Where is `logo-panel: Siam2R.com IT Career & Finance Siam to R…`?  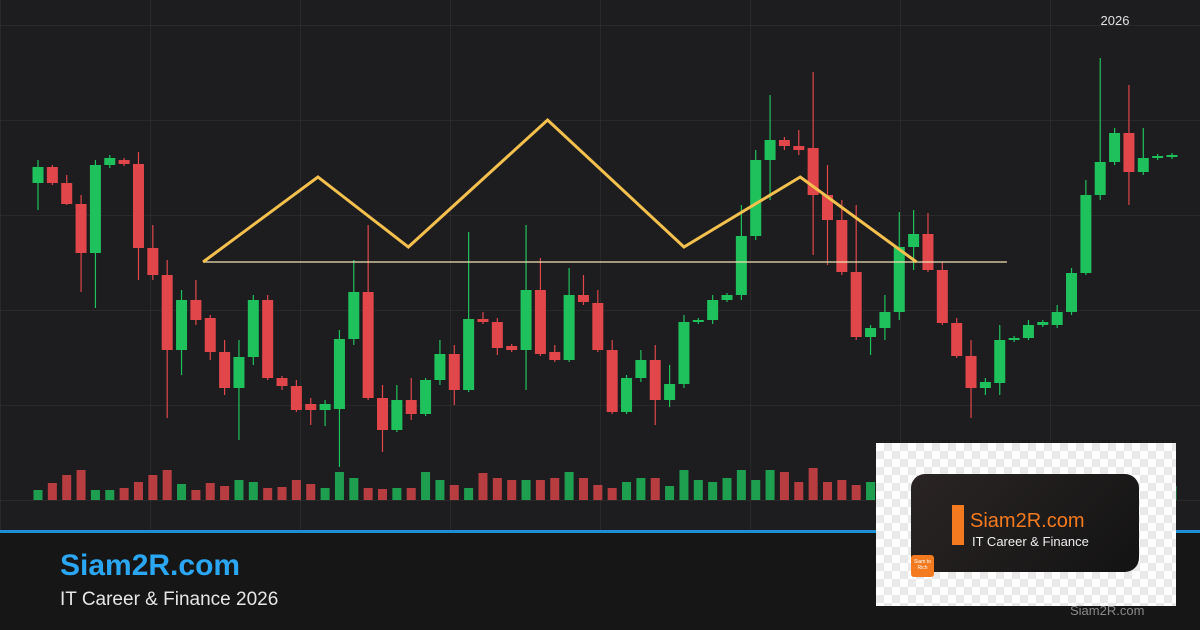
logo-panel: Siam2R.com IT Career & Finance Siam to R… is located at coordinates (1026, 524).